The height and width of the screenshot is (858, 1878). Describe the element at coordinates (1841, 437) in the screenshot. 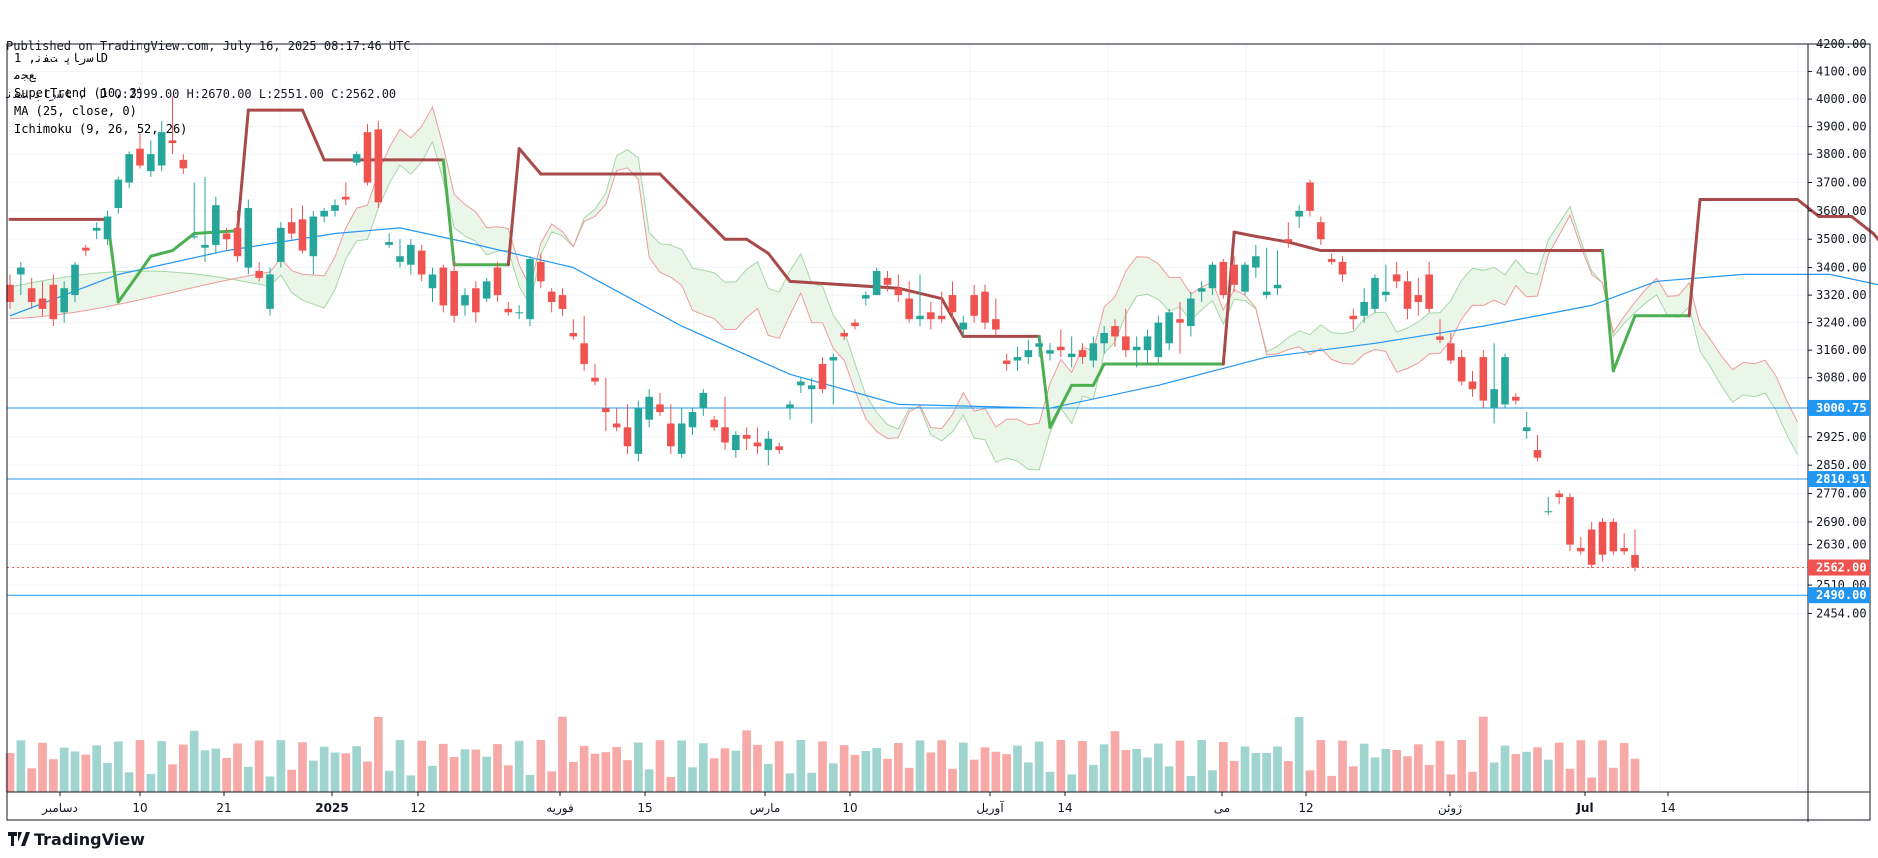

I see `price-tick-label: 2925.00` at that location.